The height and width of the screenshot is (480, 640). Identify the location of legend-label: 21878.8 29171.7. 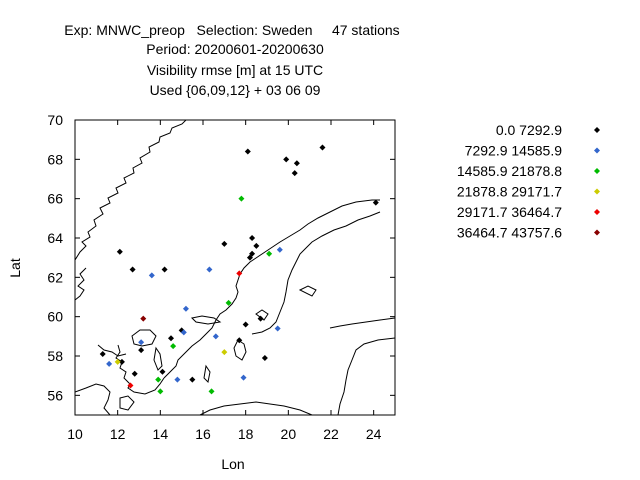
(509, 192).